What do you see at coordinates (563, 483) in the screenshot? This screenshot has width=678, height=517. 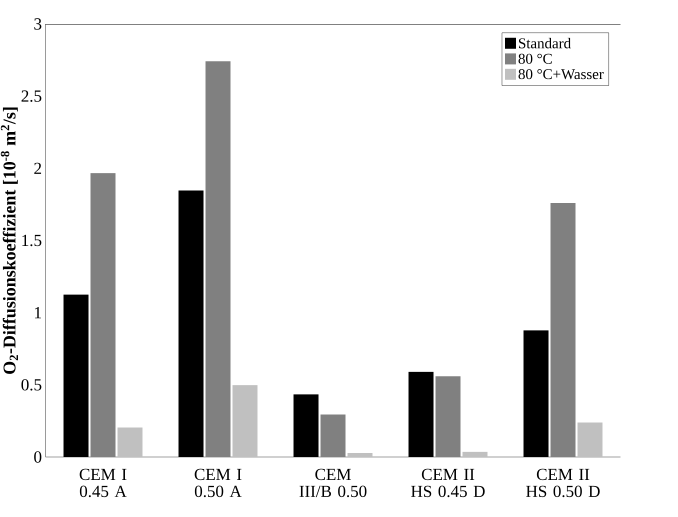 I see `x-tick-label: CEM II HS 0.50 D` at bounding box center [563, 483].